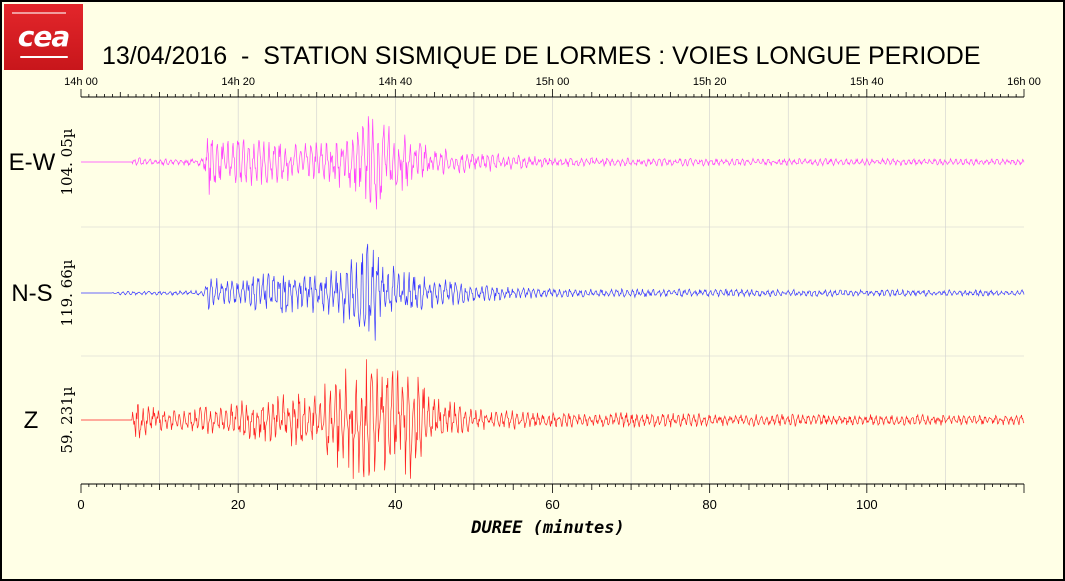  I want to click on channel-label-e-w: E-W, so click(32, 162).